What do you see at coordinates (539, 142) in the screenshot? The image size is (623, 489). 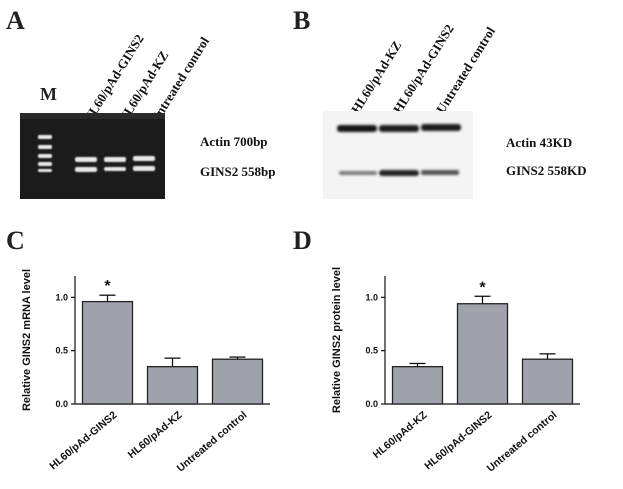 I see `blot-b-band-label-actin: Actin 43KD` at bounding box center [539, 142].